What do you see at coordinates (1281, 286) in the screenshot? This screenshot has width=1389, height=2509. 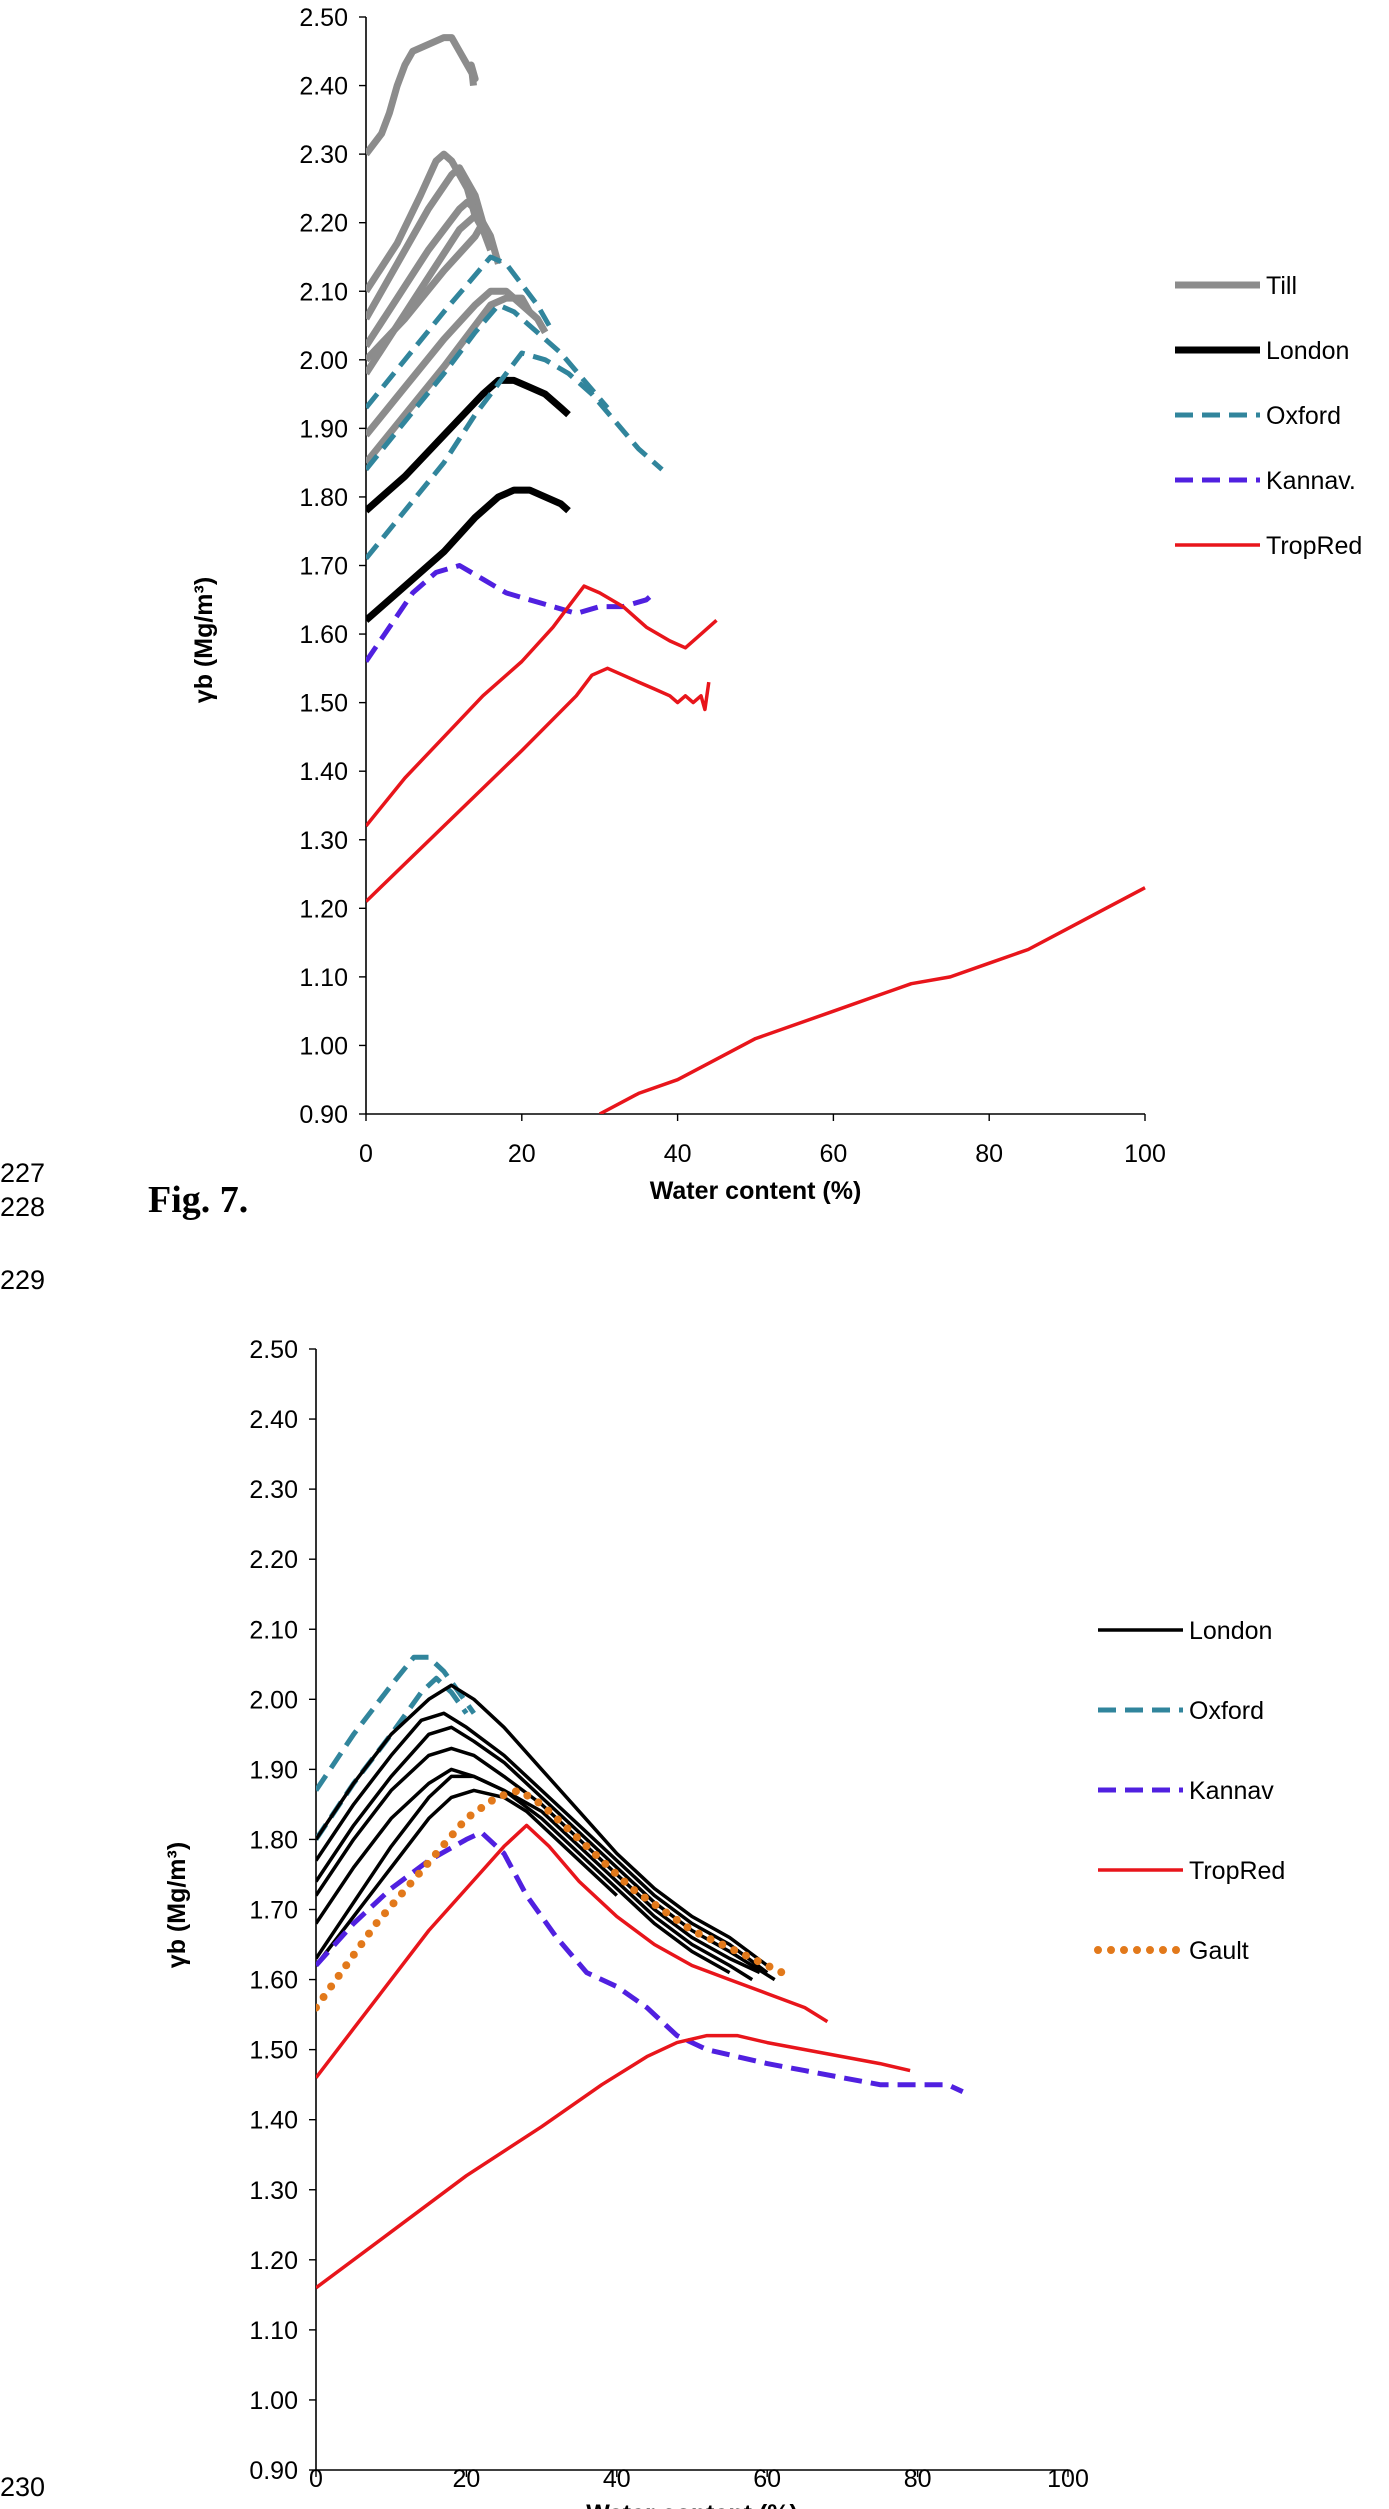 I see `legend-label: Till` at bounding box center [1281, 286].